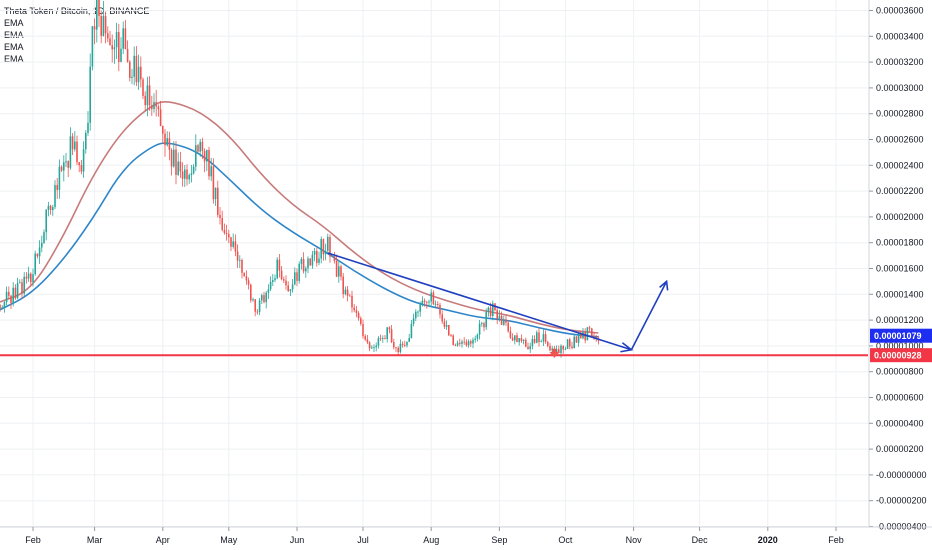  I want to click on time-axis: Feb Mar Apr May Jun Jul Aug Sep Oct Nov Dec 2020 Feb, so click(466, 538).